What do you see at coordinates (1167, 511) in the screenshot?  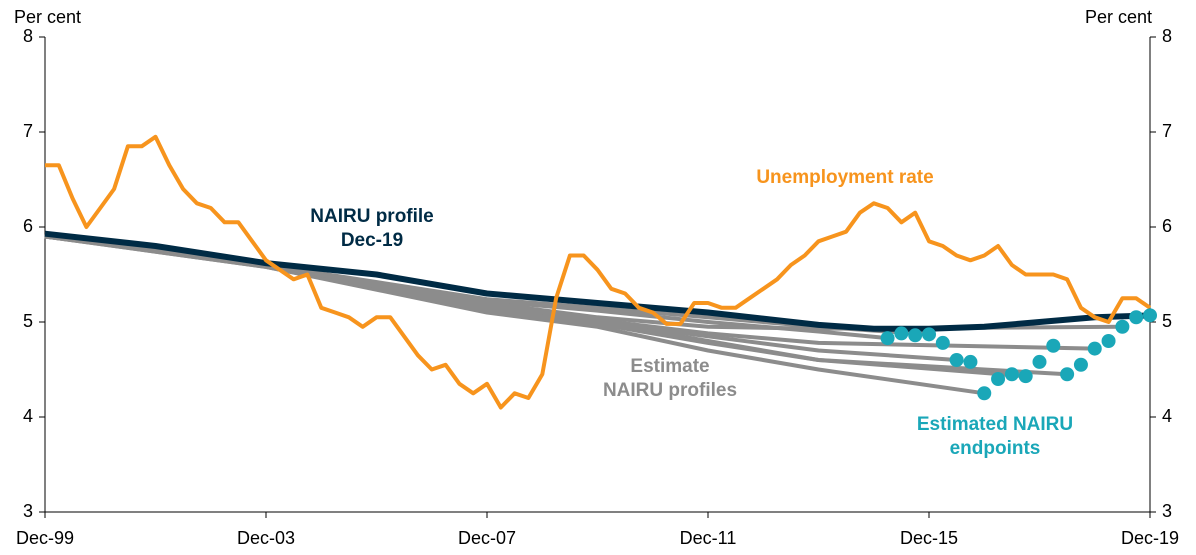 I see `y2-tick-label: 3` at bounding box center [1167, 511].